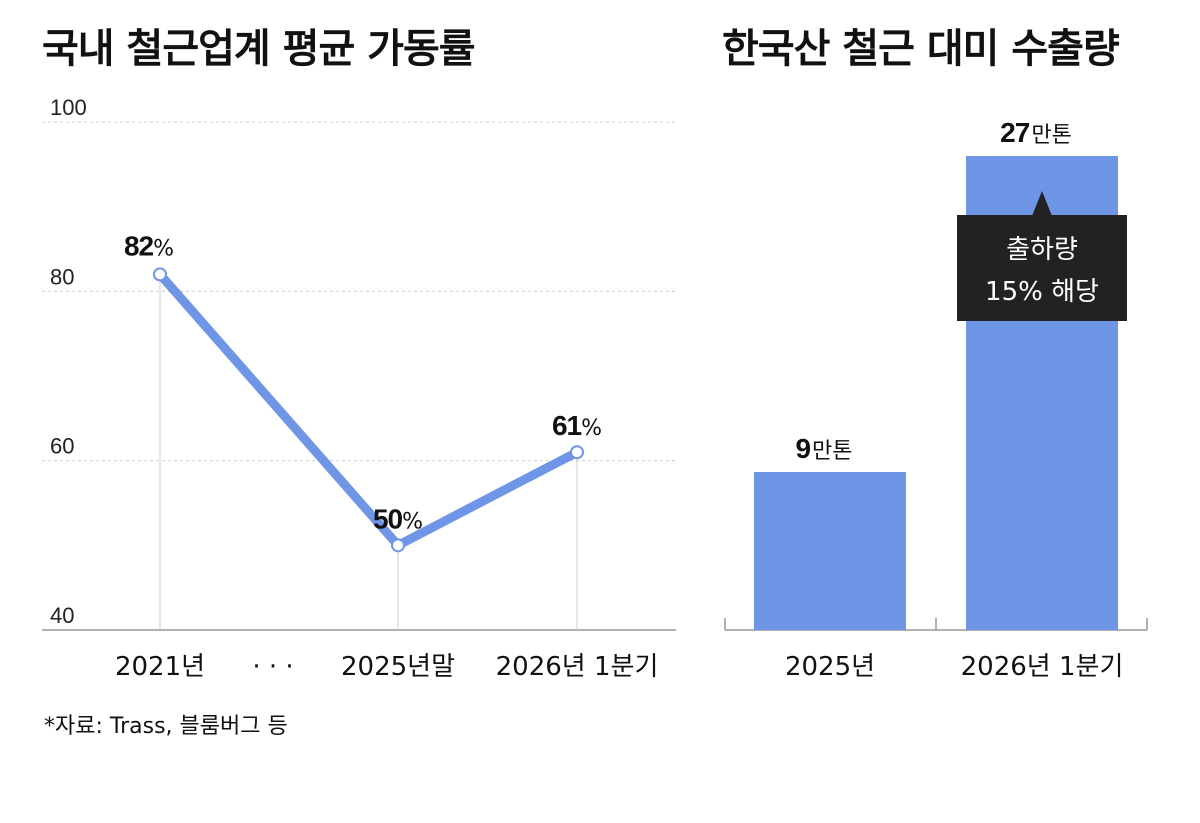 This screenshot has height=823, width=1200. What do you see at coordinates (62, 615) in the screenshot?
I see `y-tick-label: 40` at bounding box center [62, 615].